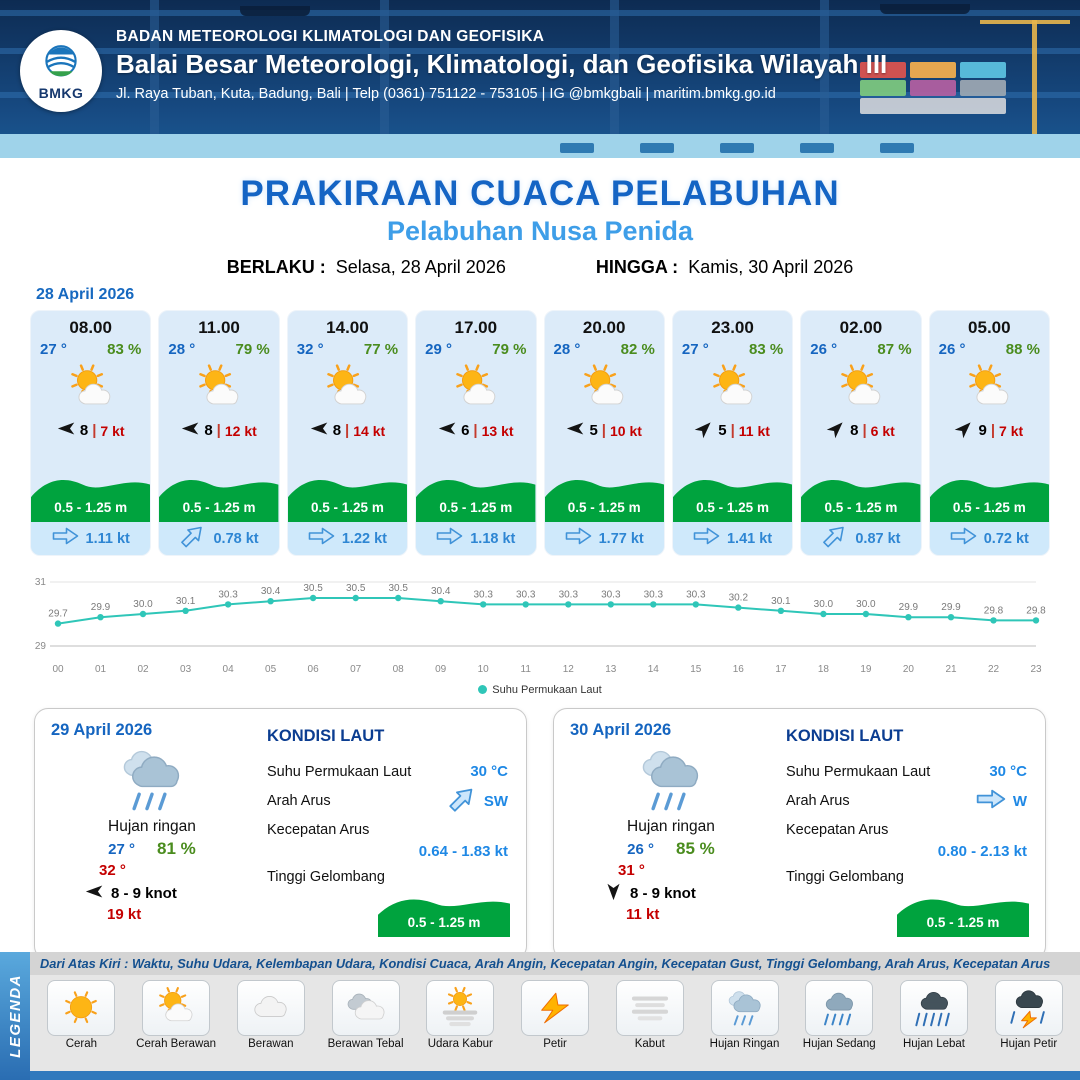 This screenshot has height=1080, width=1080. I want to click on daily-temp-min: 26 °, so click(641, 849).